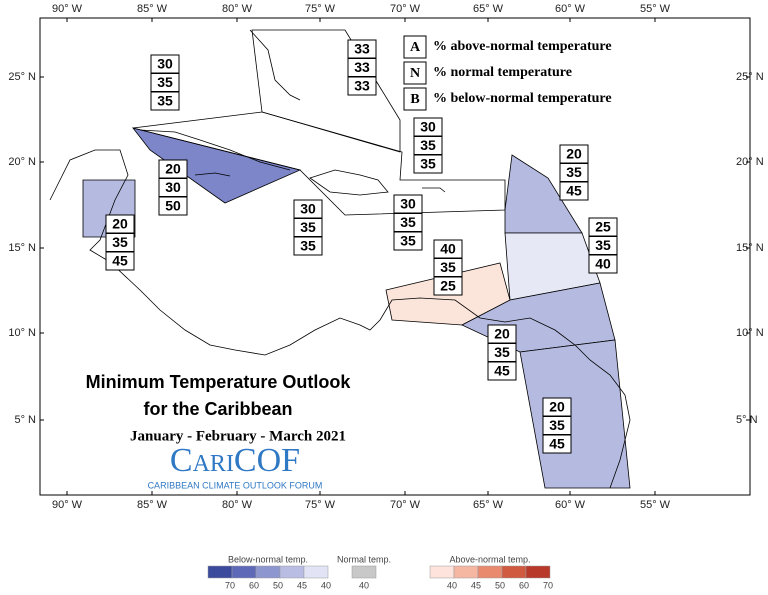 Image resolution: width=768 pixels, height=595 pixels. What do you see at coordinates (522, 46) in the screenshot?
I see `key-text: % above-normal temperature` at bounding box center [522, 46].